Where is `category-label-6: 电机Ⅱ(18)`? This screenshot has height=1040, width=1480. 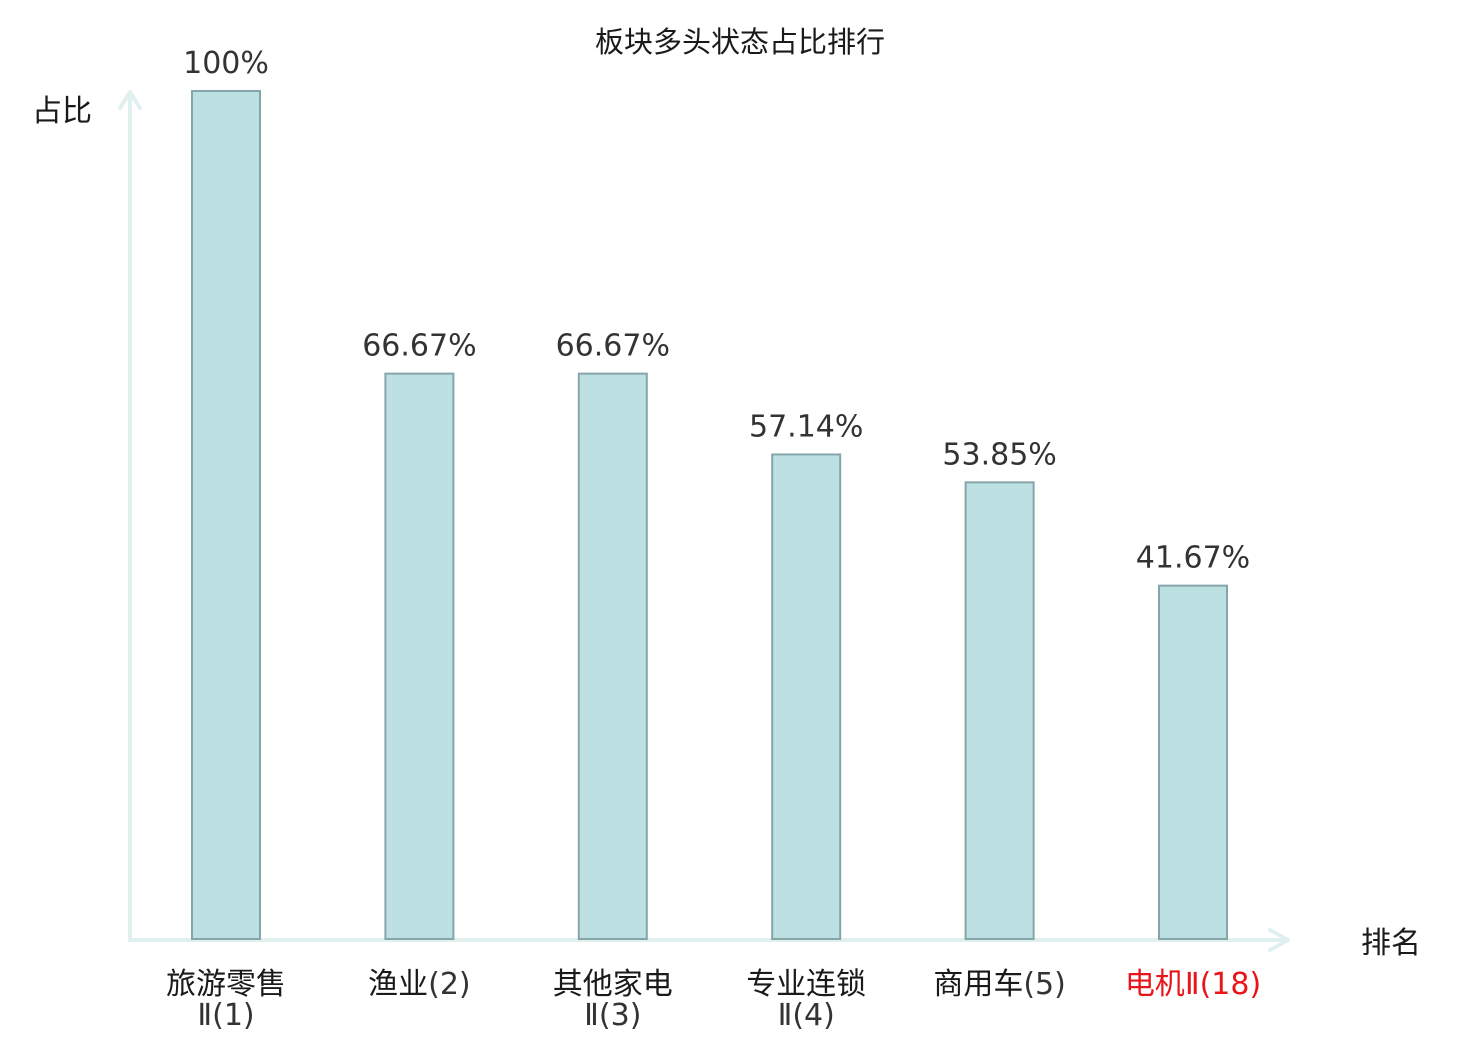 category-label-6: 电机Ⅱ(18) is located at coordinates (1193, 984).